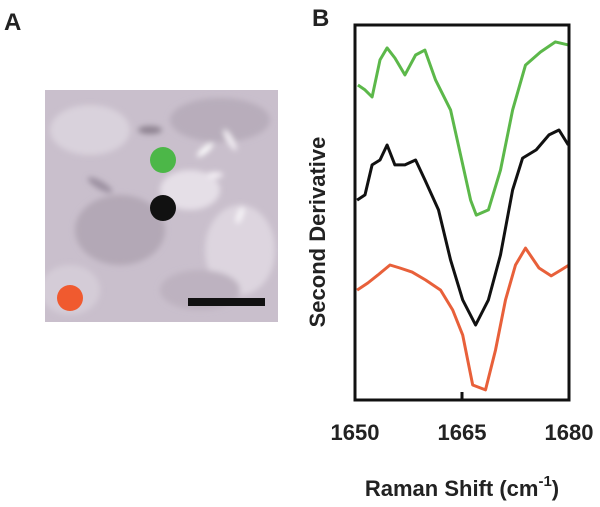  I want to click on x-tick-label: 1680, so click(569, 432).